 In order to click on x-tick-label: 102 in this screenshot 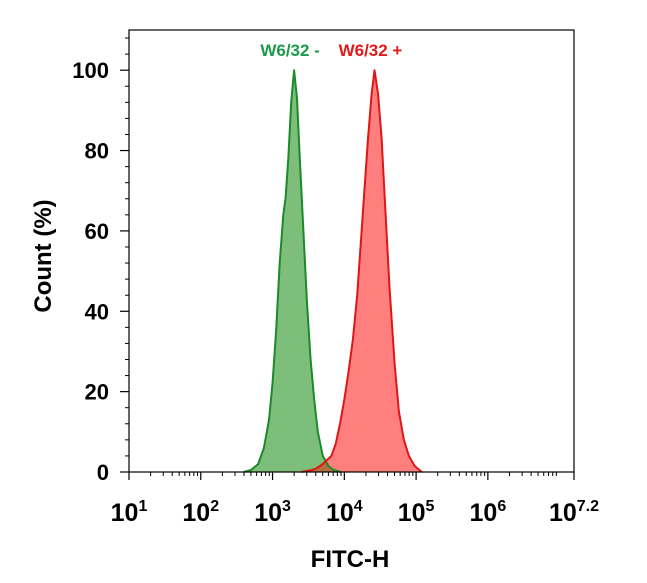, I will do `click(200, 512)`.